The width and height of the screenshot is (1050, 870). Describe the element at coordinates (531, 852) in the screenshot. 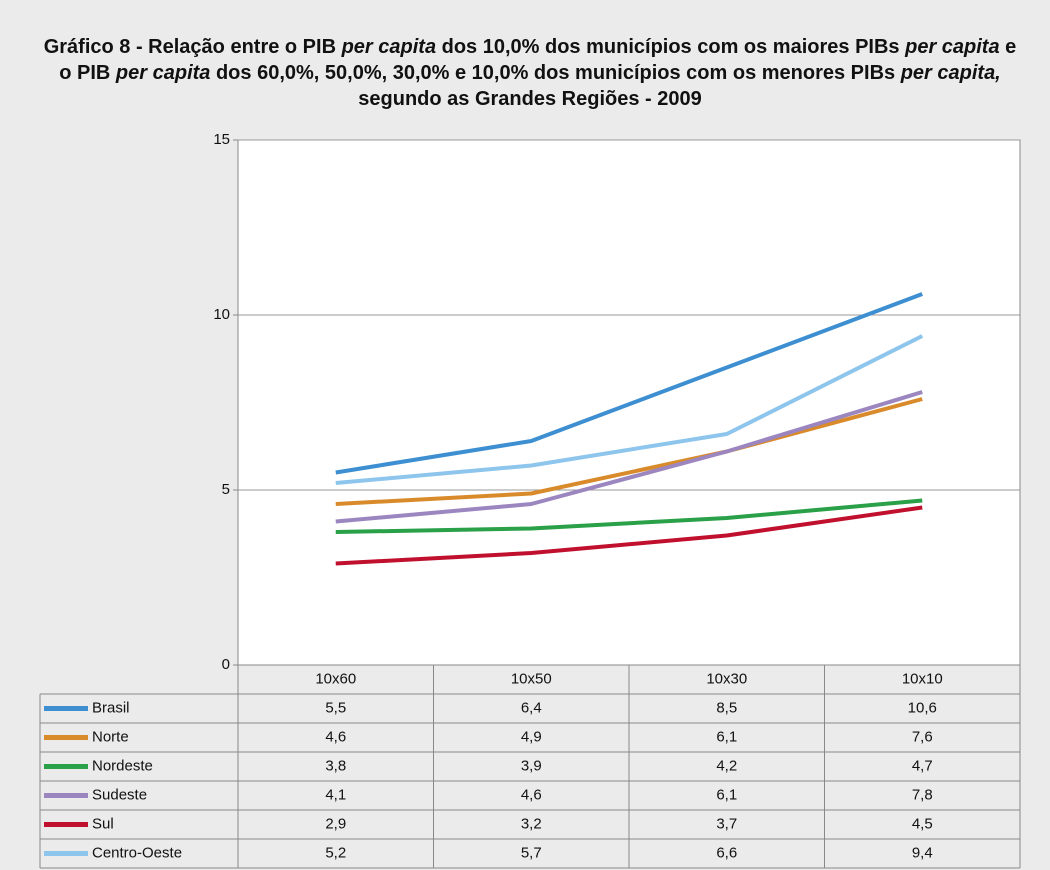

I see `table-value: 5,7` at that location.